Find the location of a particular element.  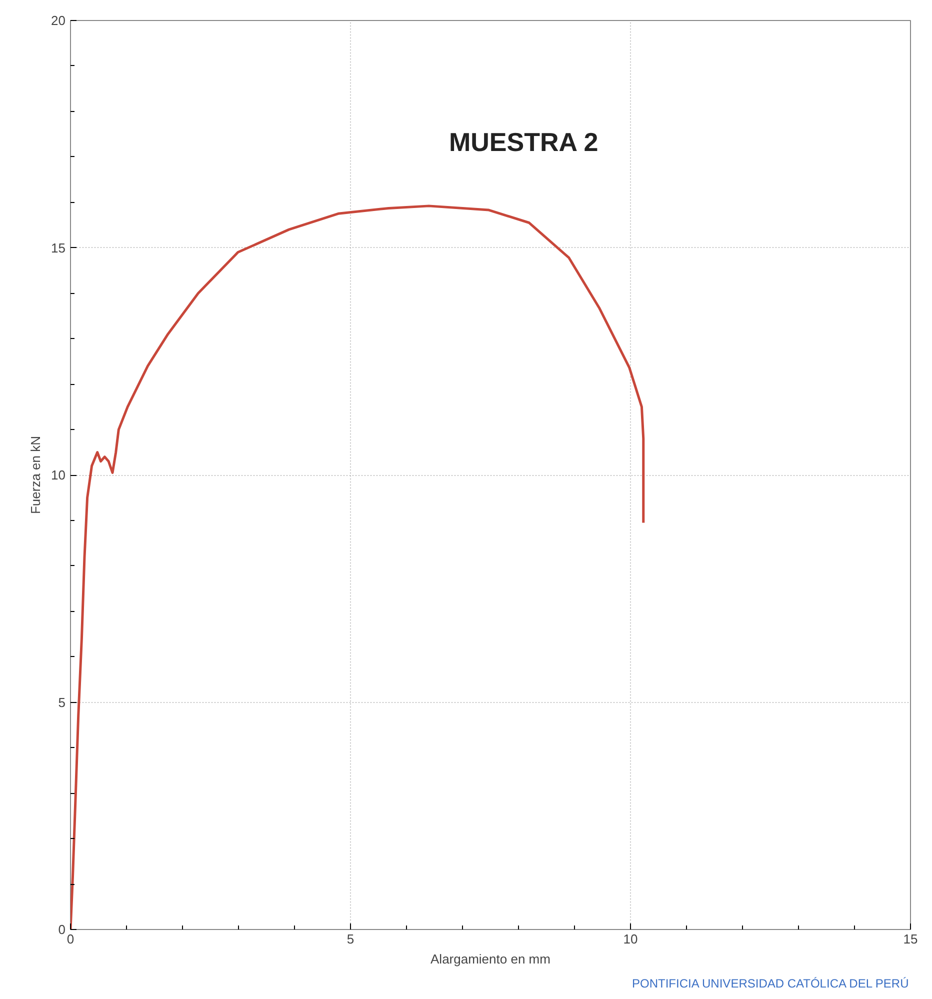

x-axis-title: Alargamiento en mm is located at coordinates (490, 959).